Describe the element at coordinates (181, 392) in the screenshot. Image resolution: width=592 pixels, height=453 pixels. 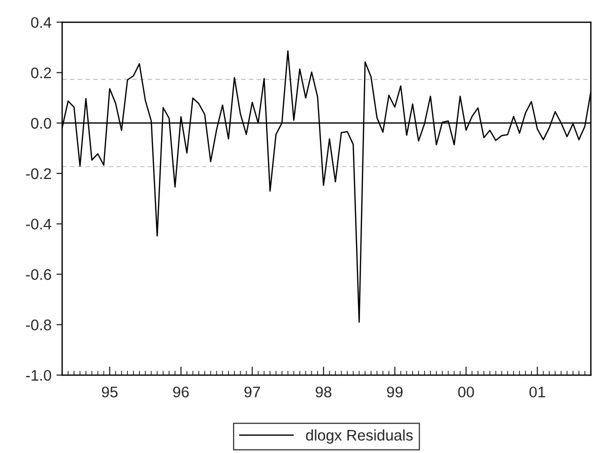
I see `x-tick-label: 96` at that location.